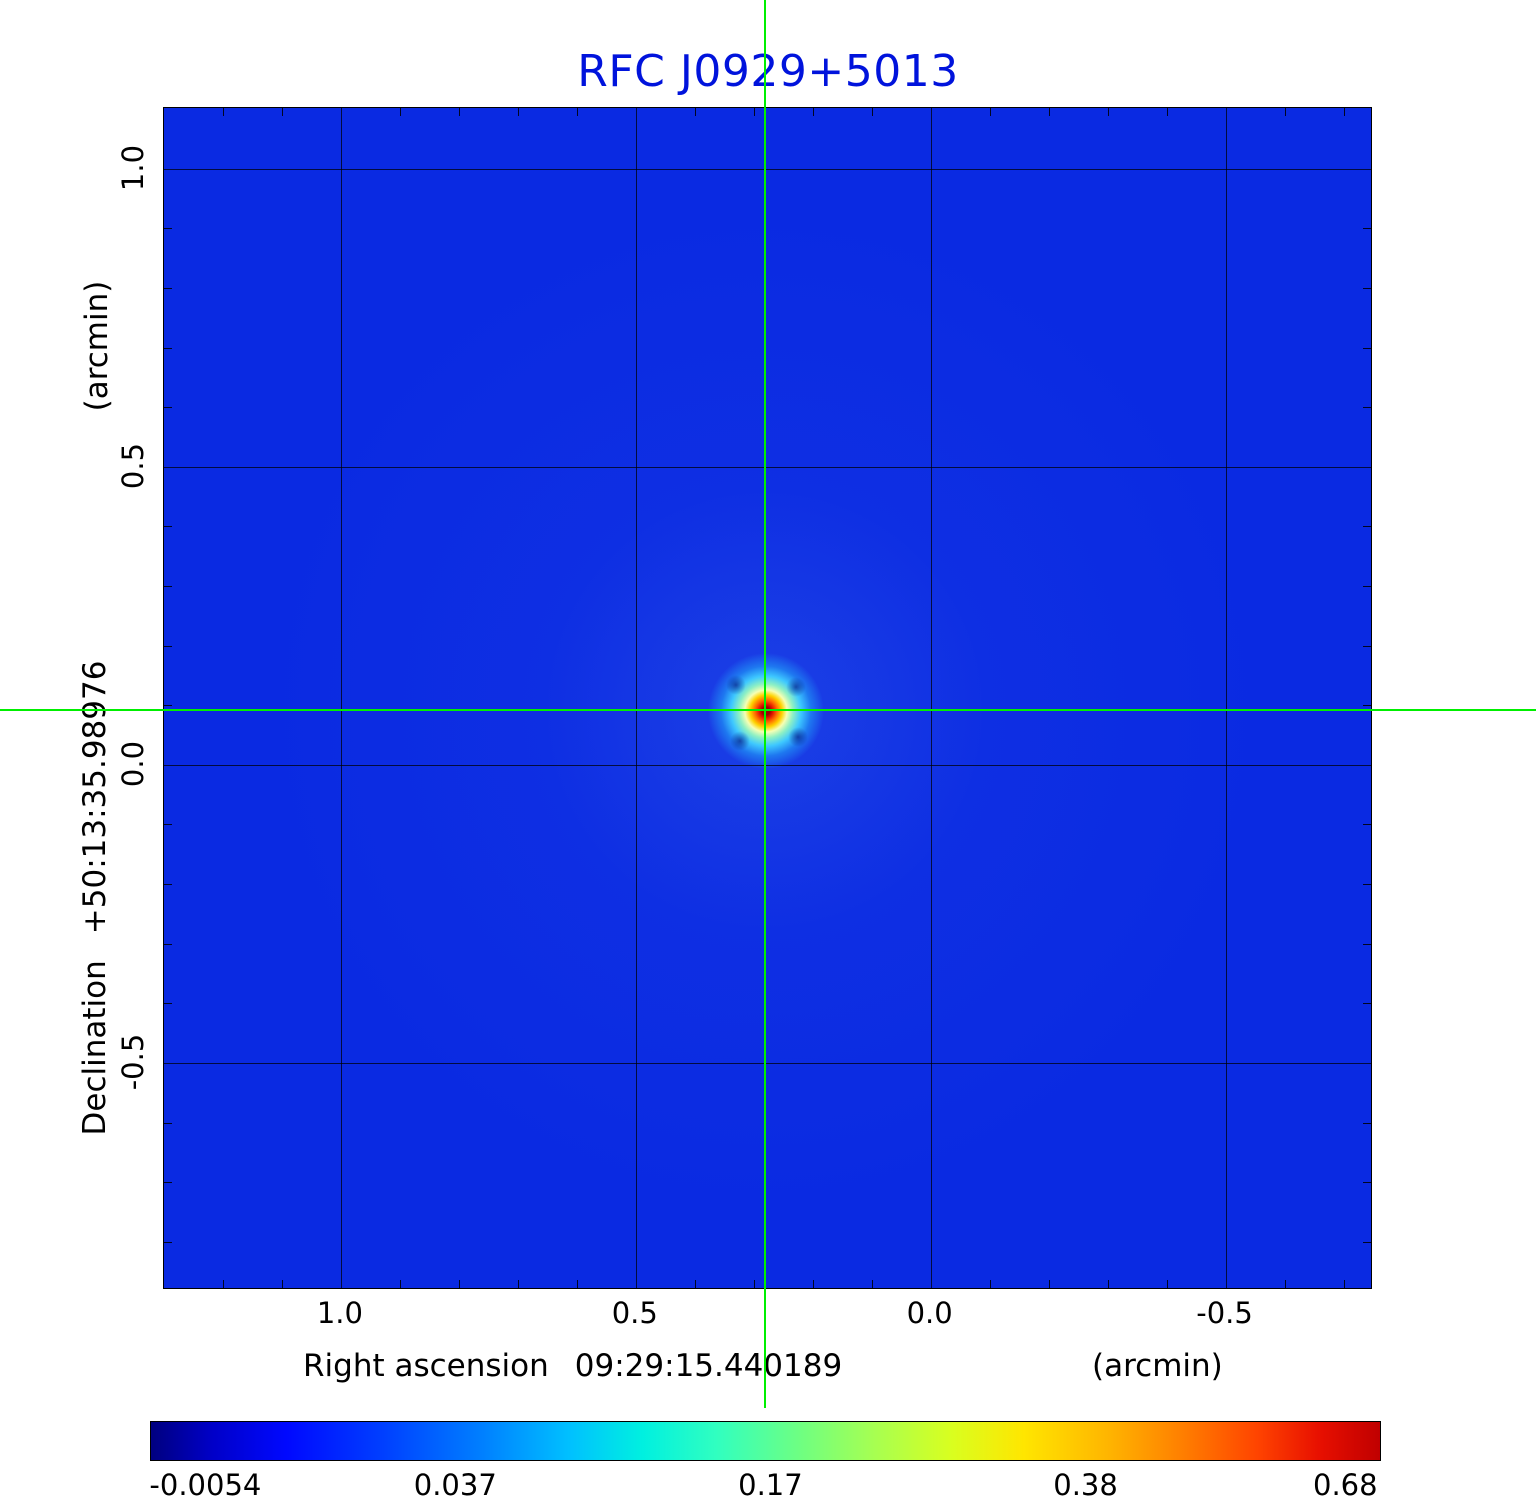 The height and width of the screenshot is (1511, 1536). What do you see at coordinates (1345, 1485) in the screenshot?
I see `colorbar-tick-label: 0.68` at bounding box center [1345, 1485].